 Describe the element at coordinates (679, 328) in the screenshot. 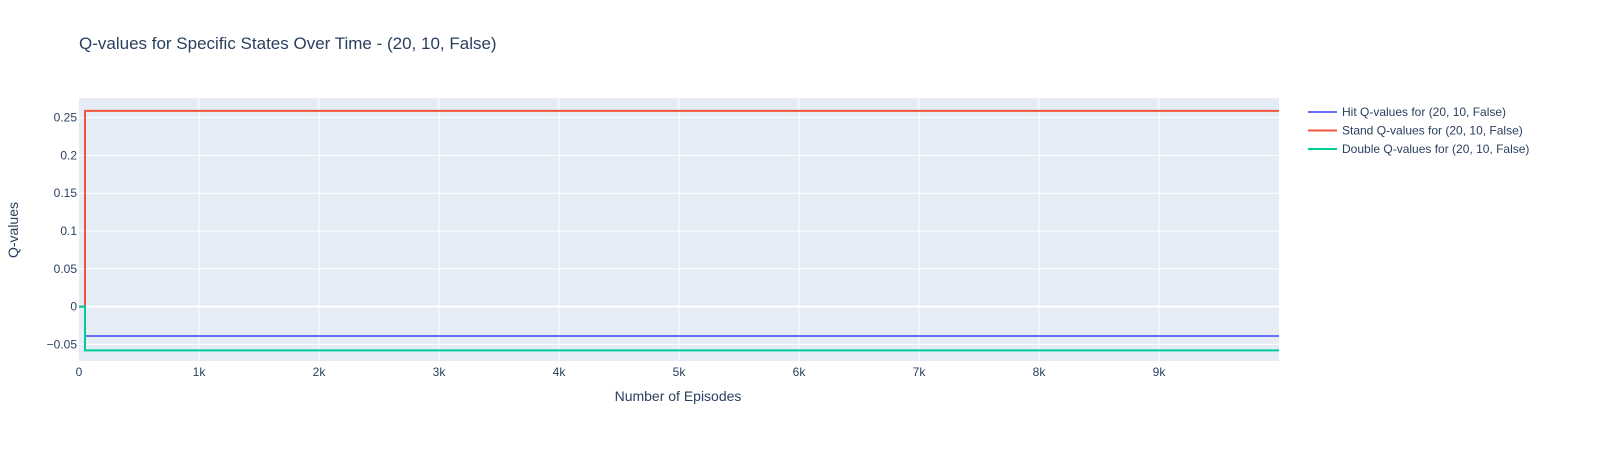

I see `series-line` at that location.